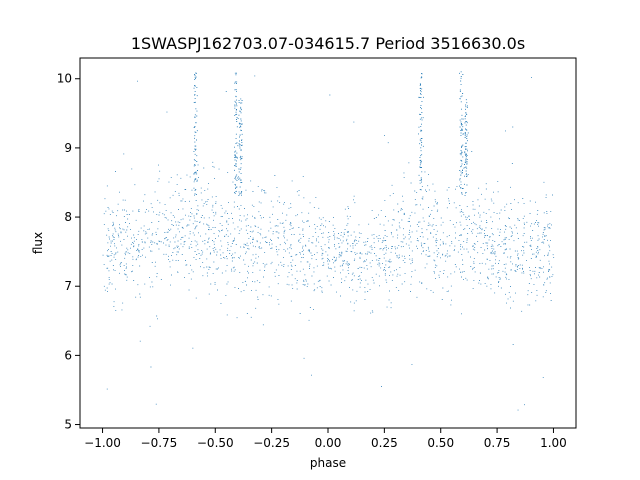 Image resolution: width=640 pixels, height=480 pixels. Describe the element at coordinates (159, 443) in the screenshot. I see `x-tick-label: −0.75` at that location.